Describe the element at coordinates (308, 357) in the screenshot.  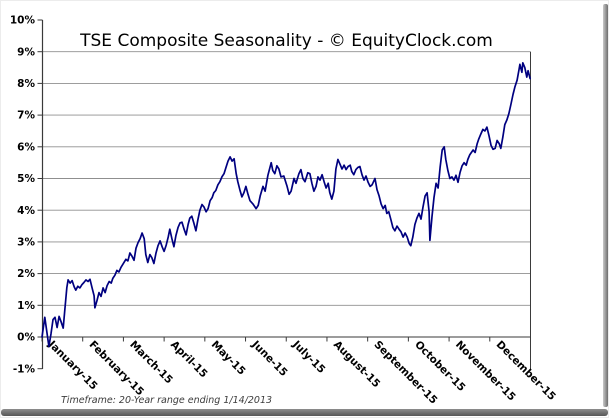
I see `x-month-label: July-15` at that location.